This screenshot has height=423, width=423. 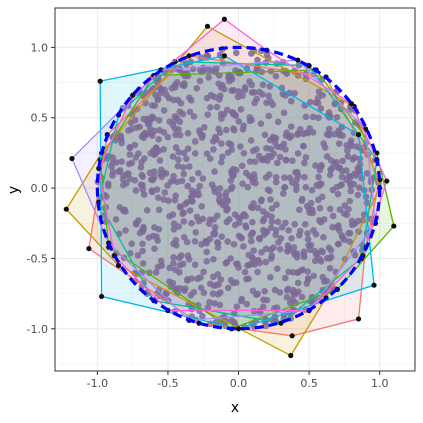 I want to click on y-tick-label: 0.0, so click(x=40, y=188).